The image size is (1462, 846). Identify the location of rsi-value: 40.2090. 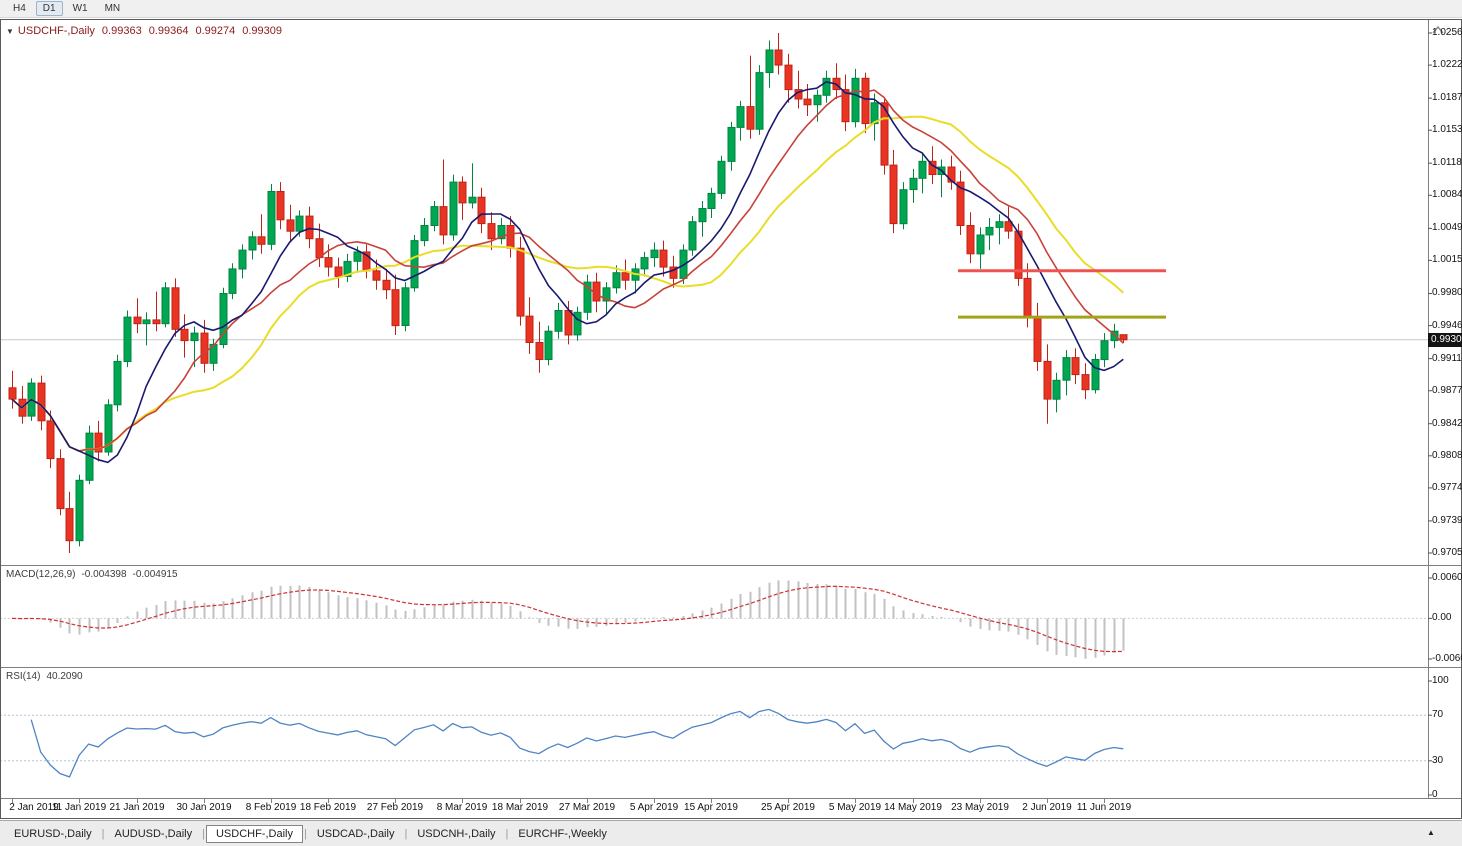
(64, 676).